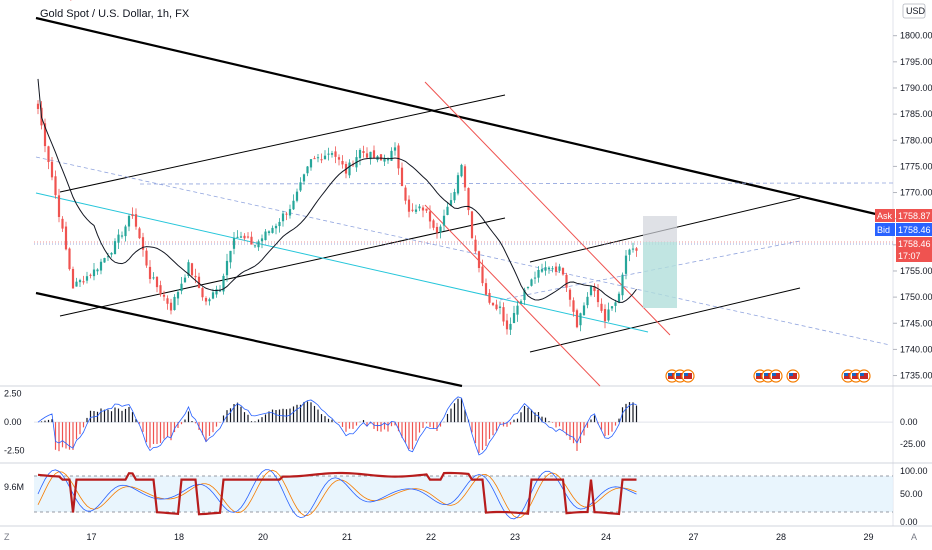 This screenshot has height=550, width=932. What do you see at coordinates (883, 230) in the screenshot?
I see `bid-tag-label: Bid` at bounding box center [883, 230].